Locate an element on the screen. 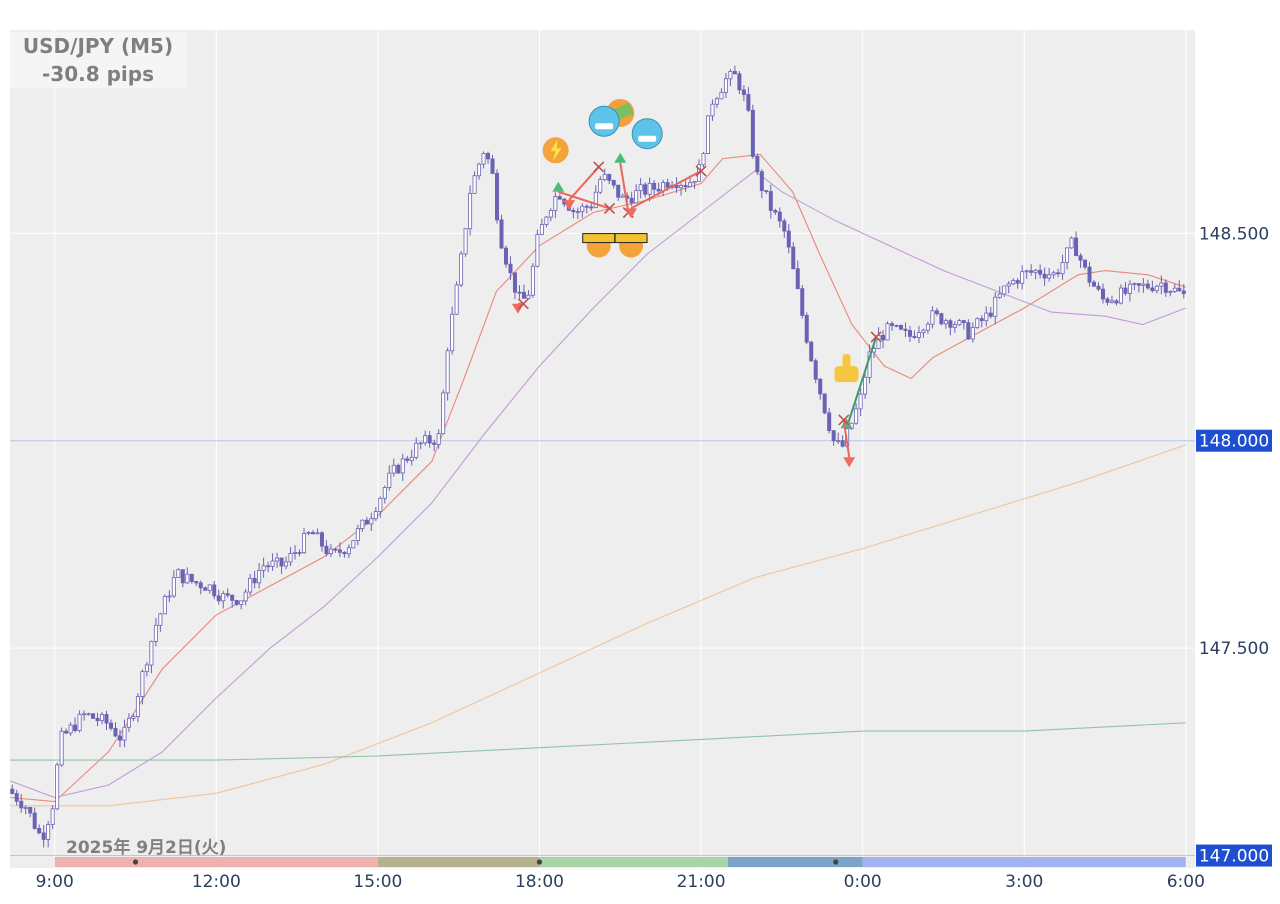 This screenshot has width=1280, height=904. cold-face-icon is located at coordinates (647, 134).